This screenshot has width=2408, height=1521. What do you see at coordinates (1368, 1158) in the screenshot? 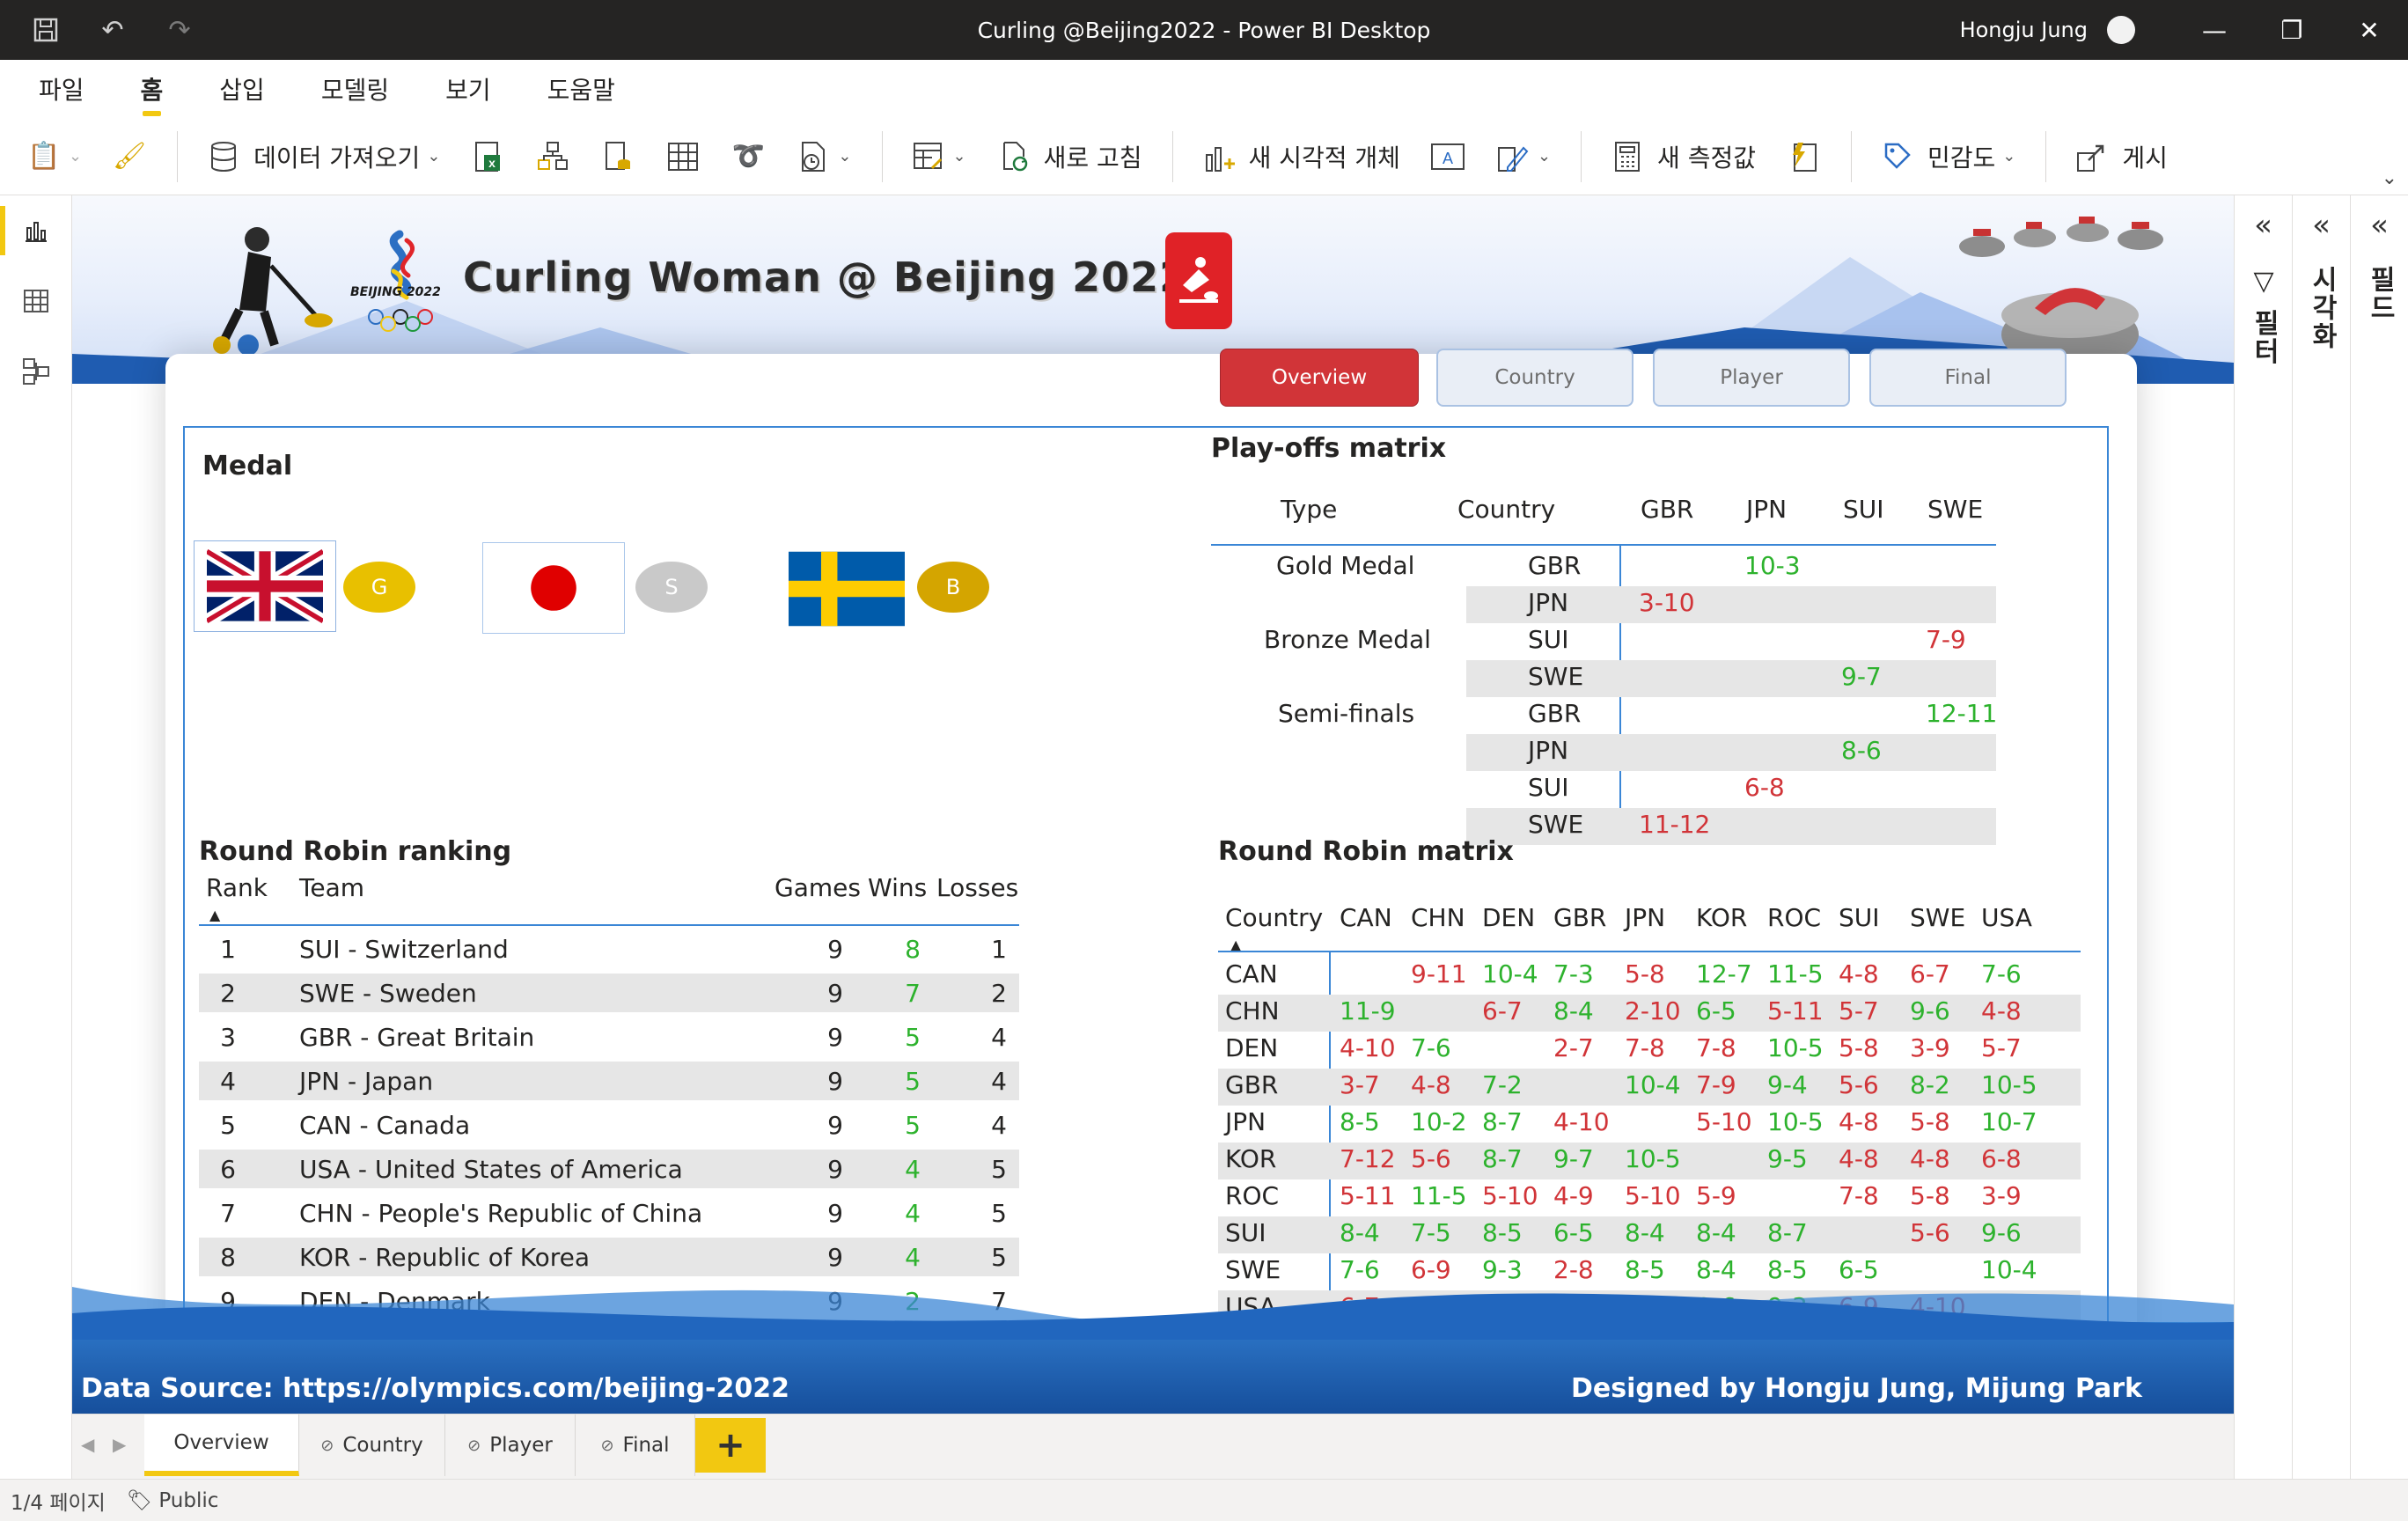
I see `rr-score-cell: 7-12` at bounding box center [1368, 1158].